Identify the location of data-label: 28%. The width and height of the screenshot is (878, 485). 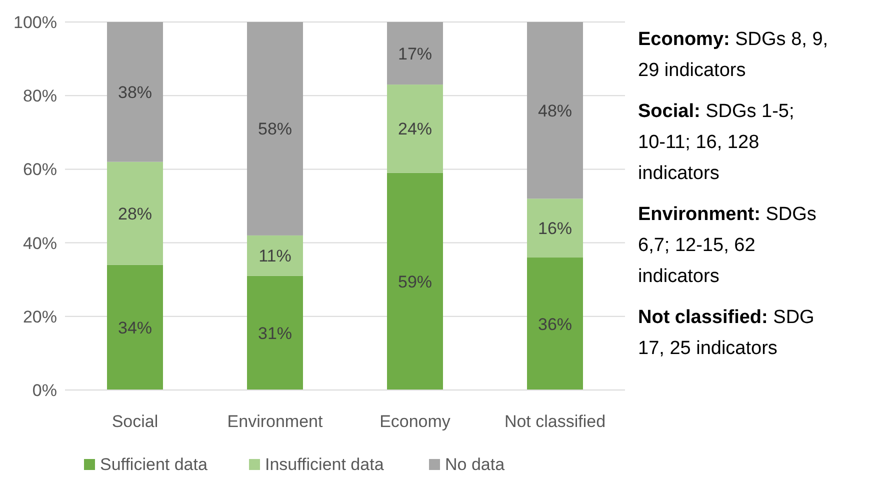
(135, 214).